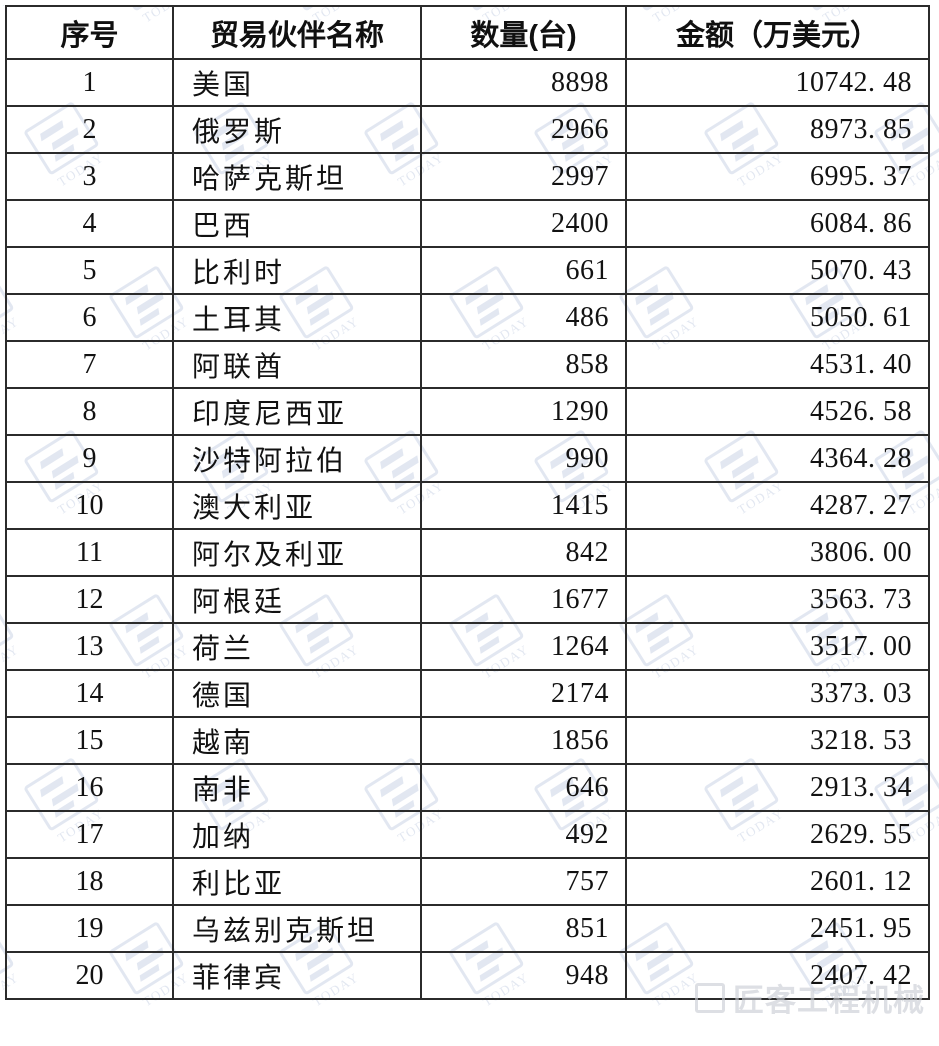  I want to click on table-row: 18 利比亚 757 2601. 12, so click(467, 881).